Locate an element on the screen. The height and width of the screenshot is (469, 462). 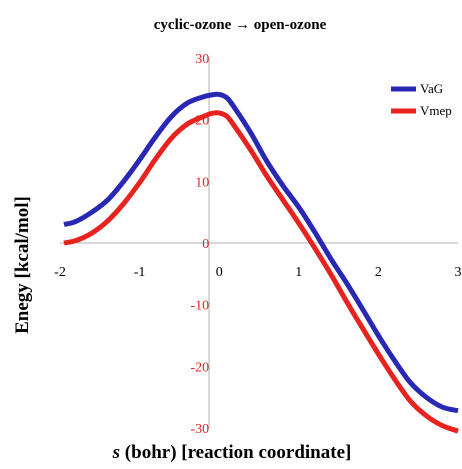
x-tick-label: 1 is located at coordinates (298, 272).